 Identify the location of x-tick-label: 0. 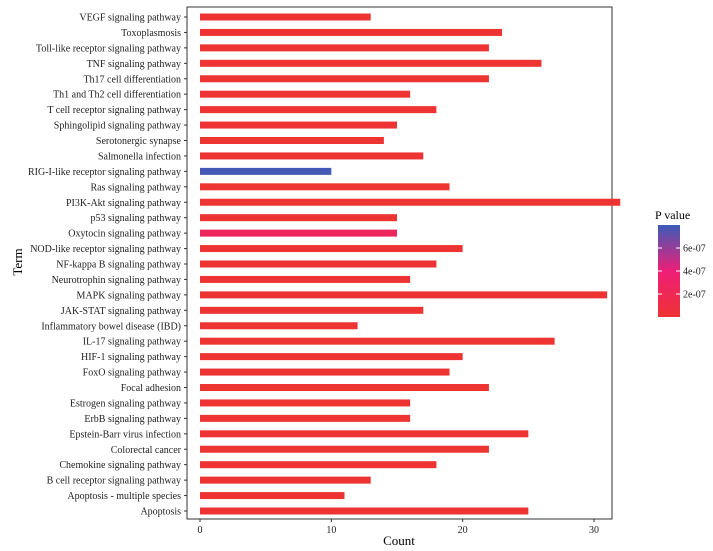
(200, 530).